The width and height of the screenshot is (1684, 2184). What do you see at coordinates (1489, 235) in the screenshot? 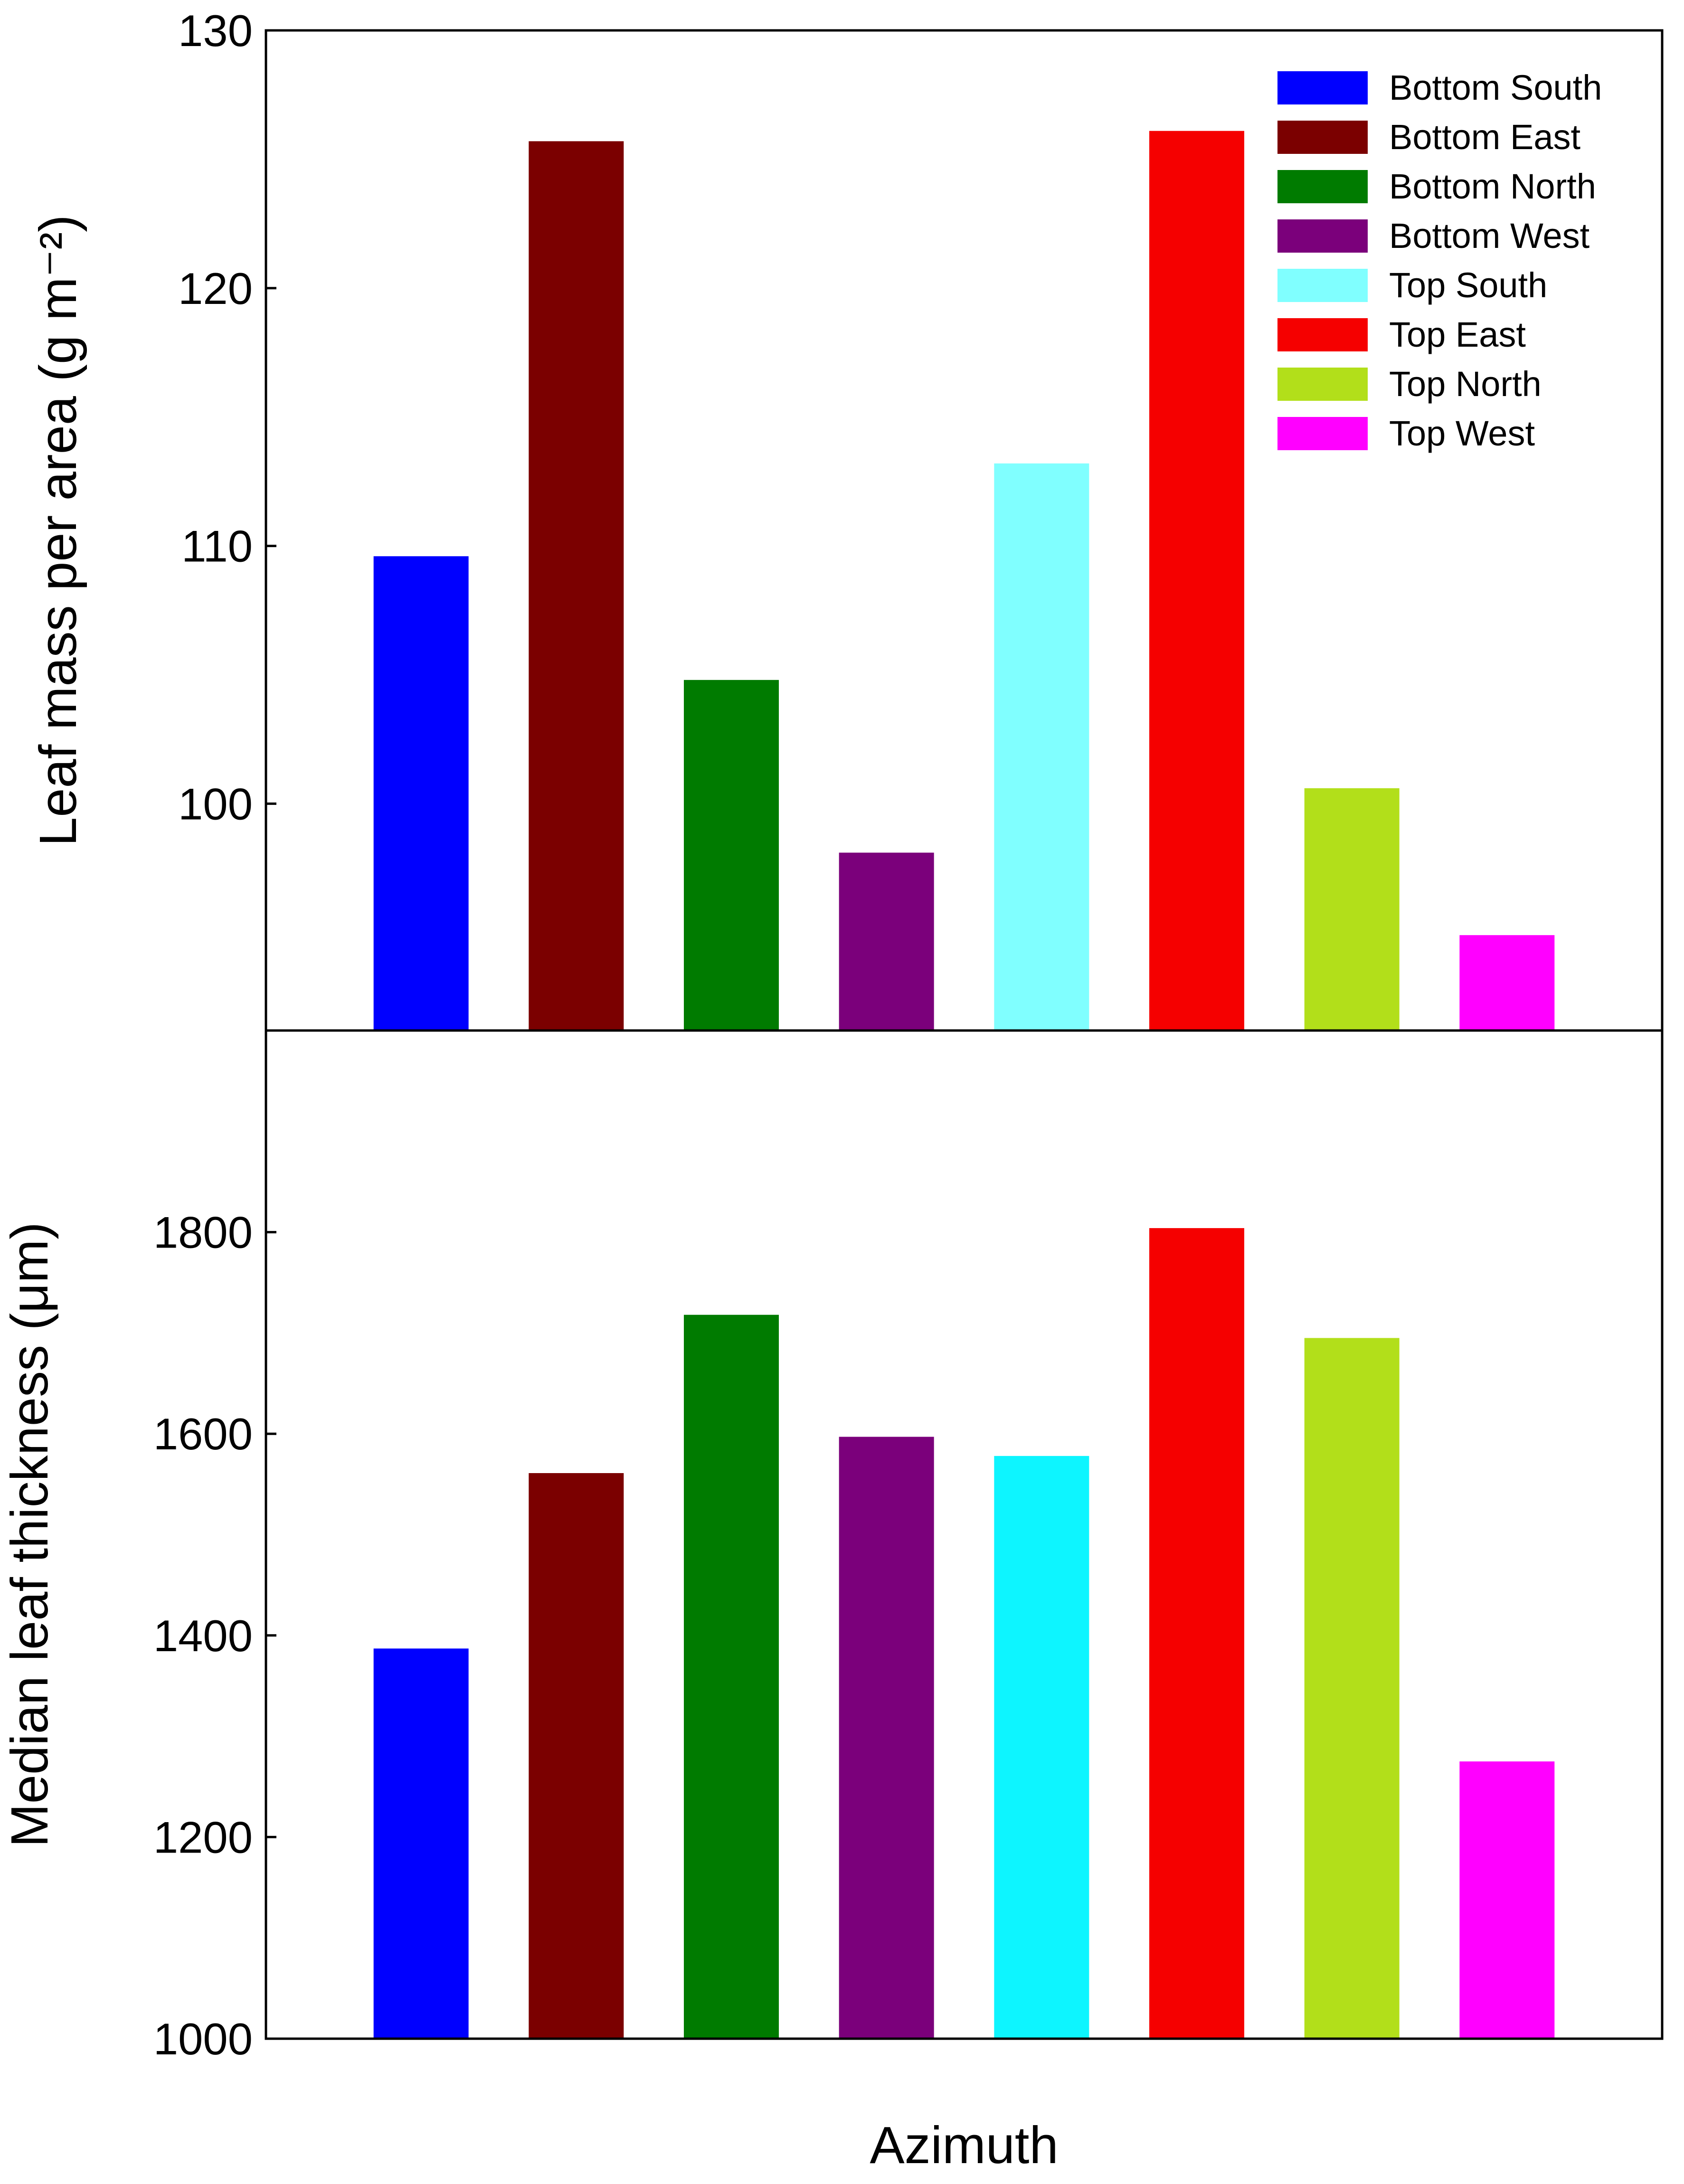
I see `legend-label: Bottom West` at bounding box center [1489, 235].